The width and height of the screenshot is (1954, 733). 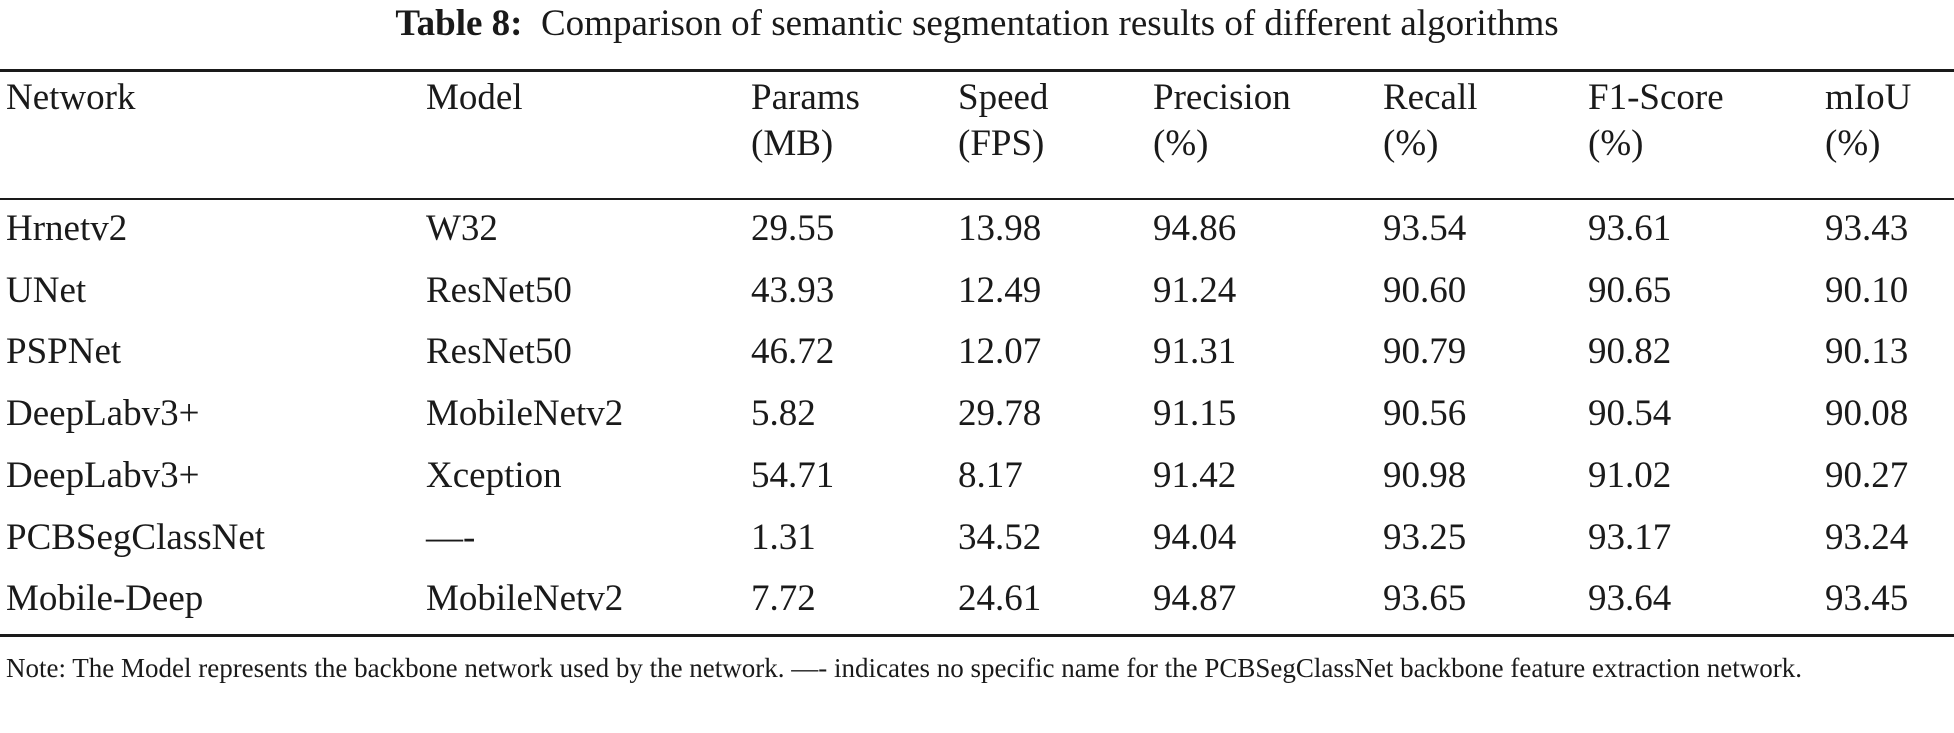 I want to click on cell-params: 29.55, so click(x=793, y=228).